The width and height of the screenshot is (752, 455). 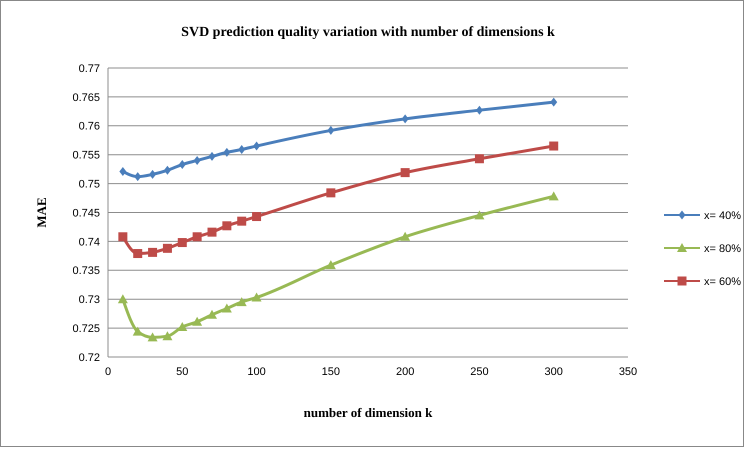 I want to click on x-tick-label: 150, so click(x=331, y=372).